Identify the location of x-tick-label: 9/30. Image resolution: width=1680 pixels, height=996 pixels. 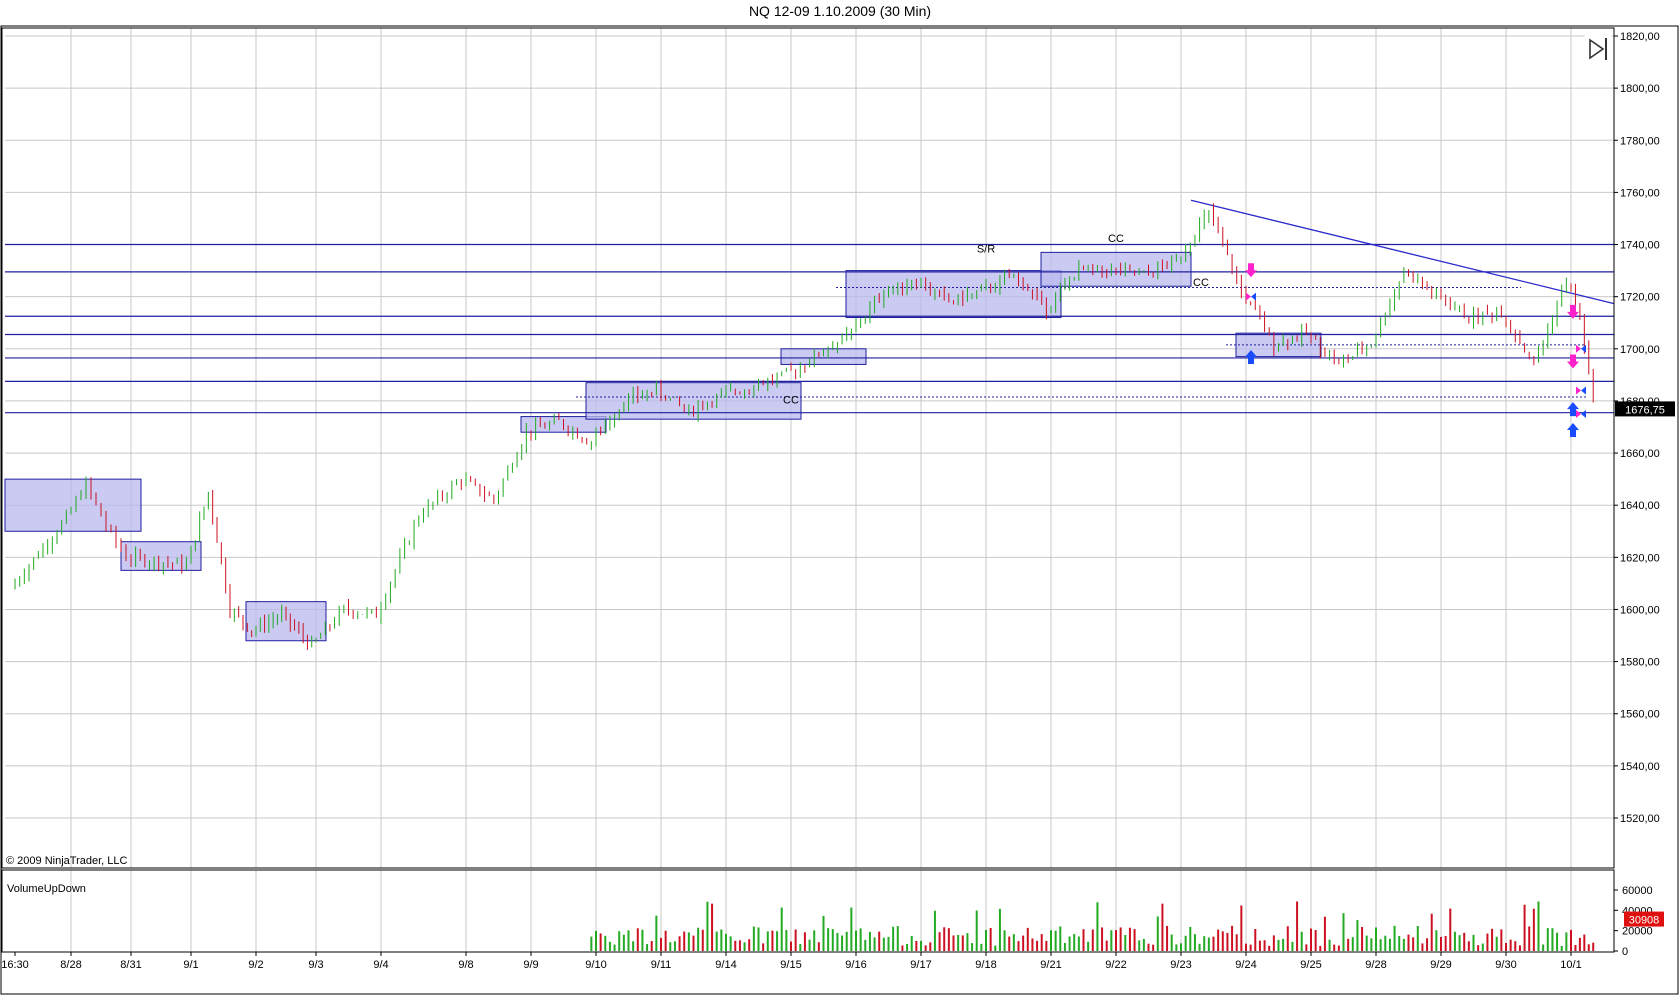
(1505, 965).